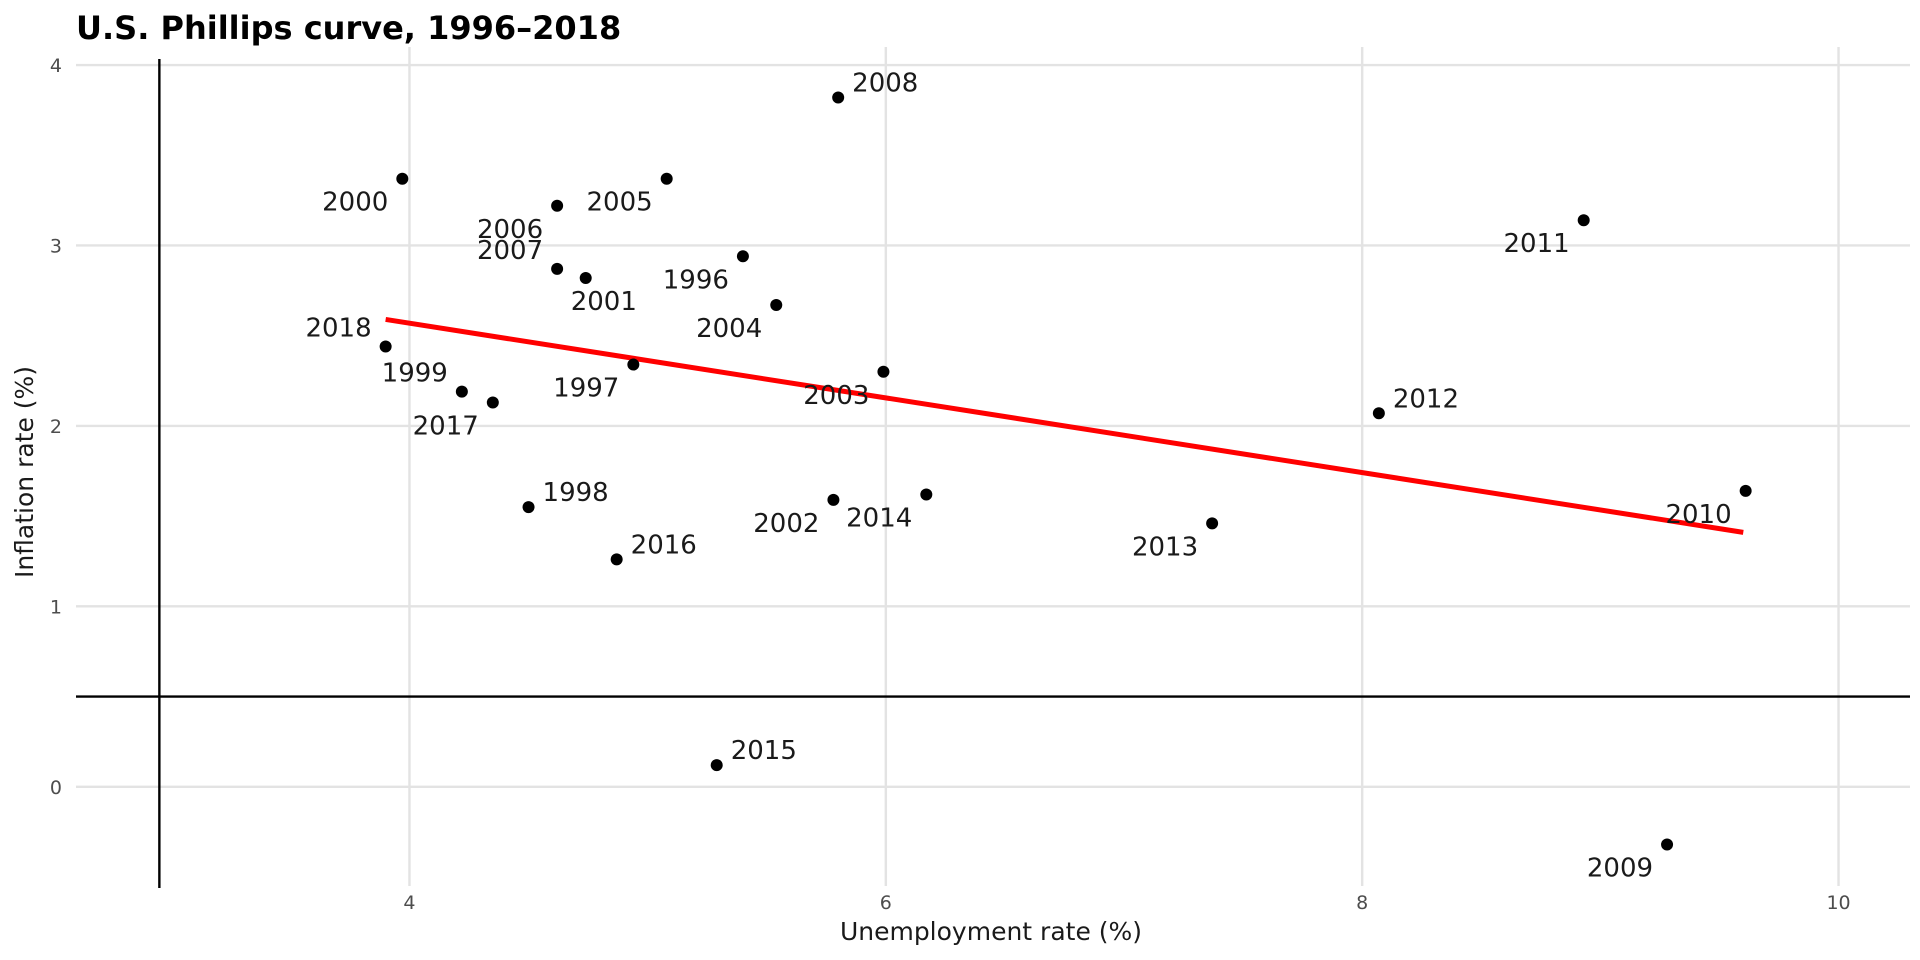 This screenshot has width=1920, height=960. What do you see at coordinates (1667, 844) in the screenshot?
I see `data-point-2009` at bounding box center [1667, 844].